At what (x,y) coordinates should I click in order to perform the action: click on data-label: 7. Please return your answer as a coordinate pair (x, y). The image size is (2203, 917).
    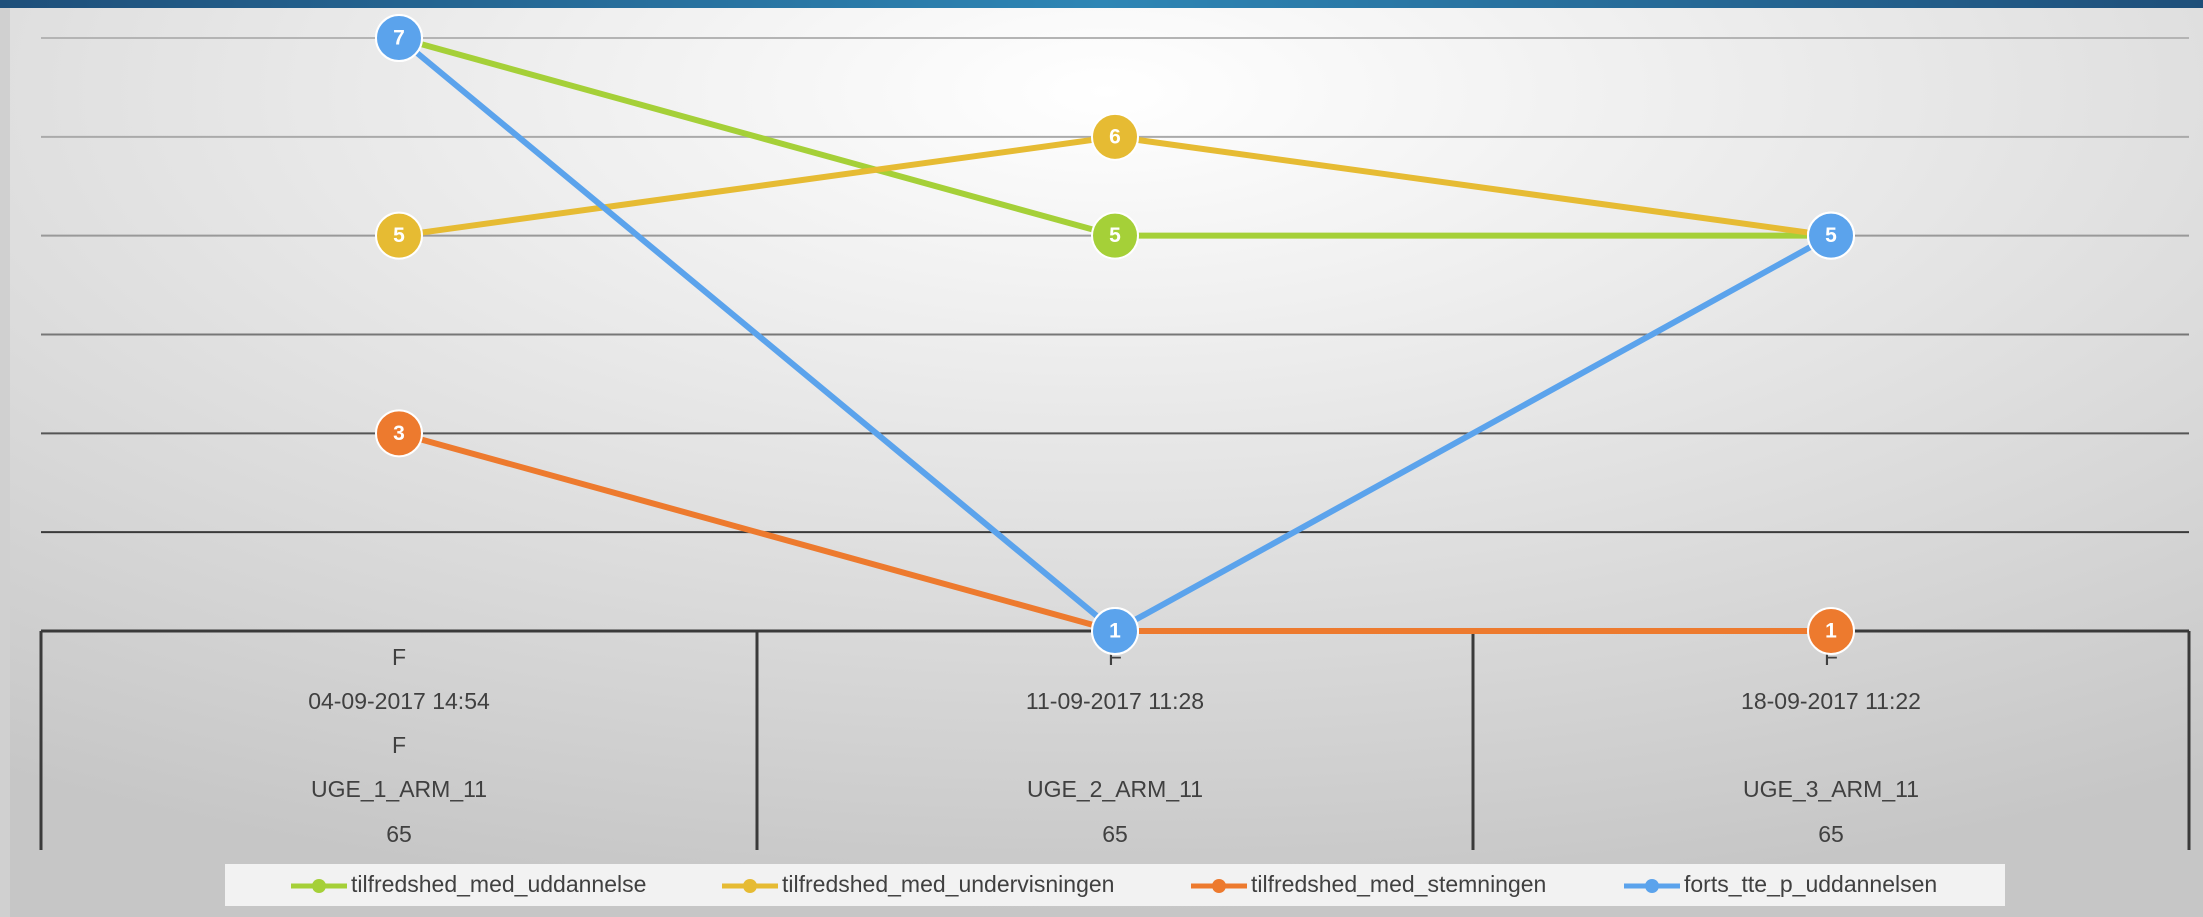
    Looking at the image, I should click on (399, 38).